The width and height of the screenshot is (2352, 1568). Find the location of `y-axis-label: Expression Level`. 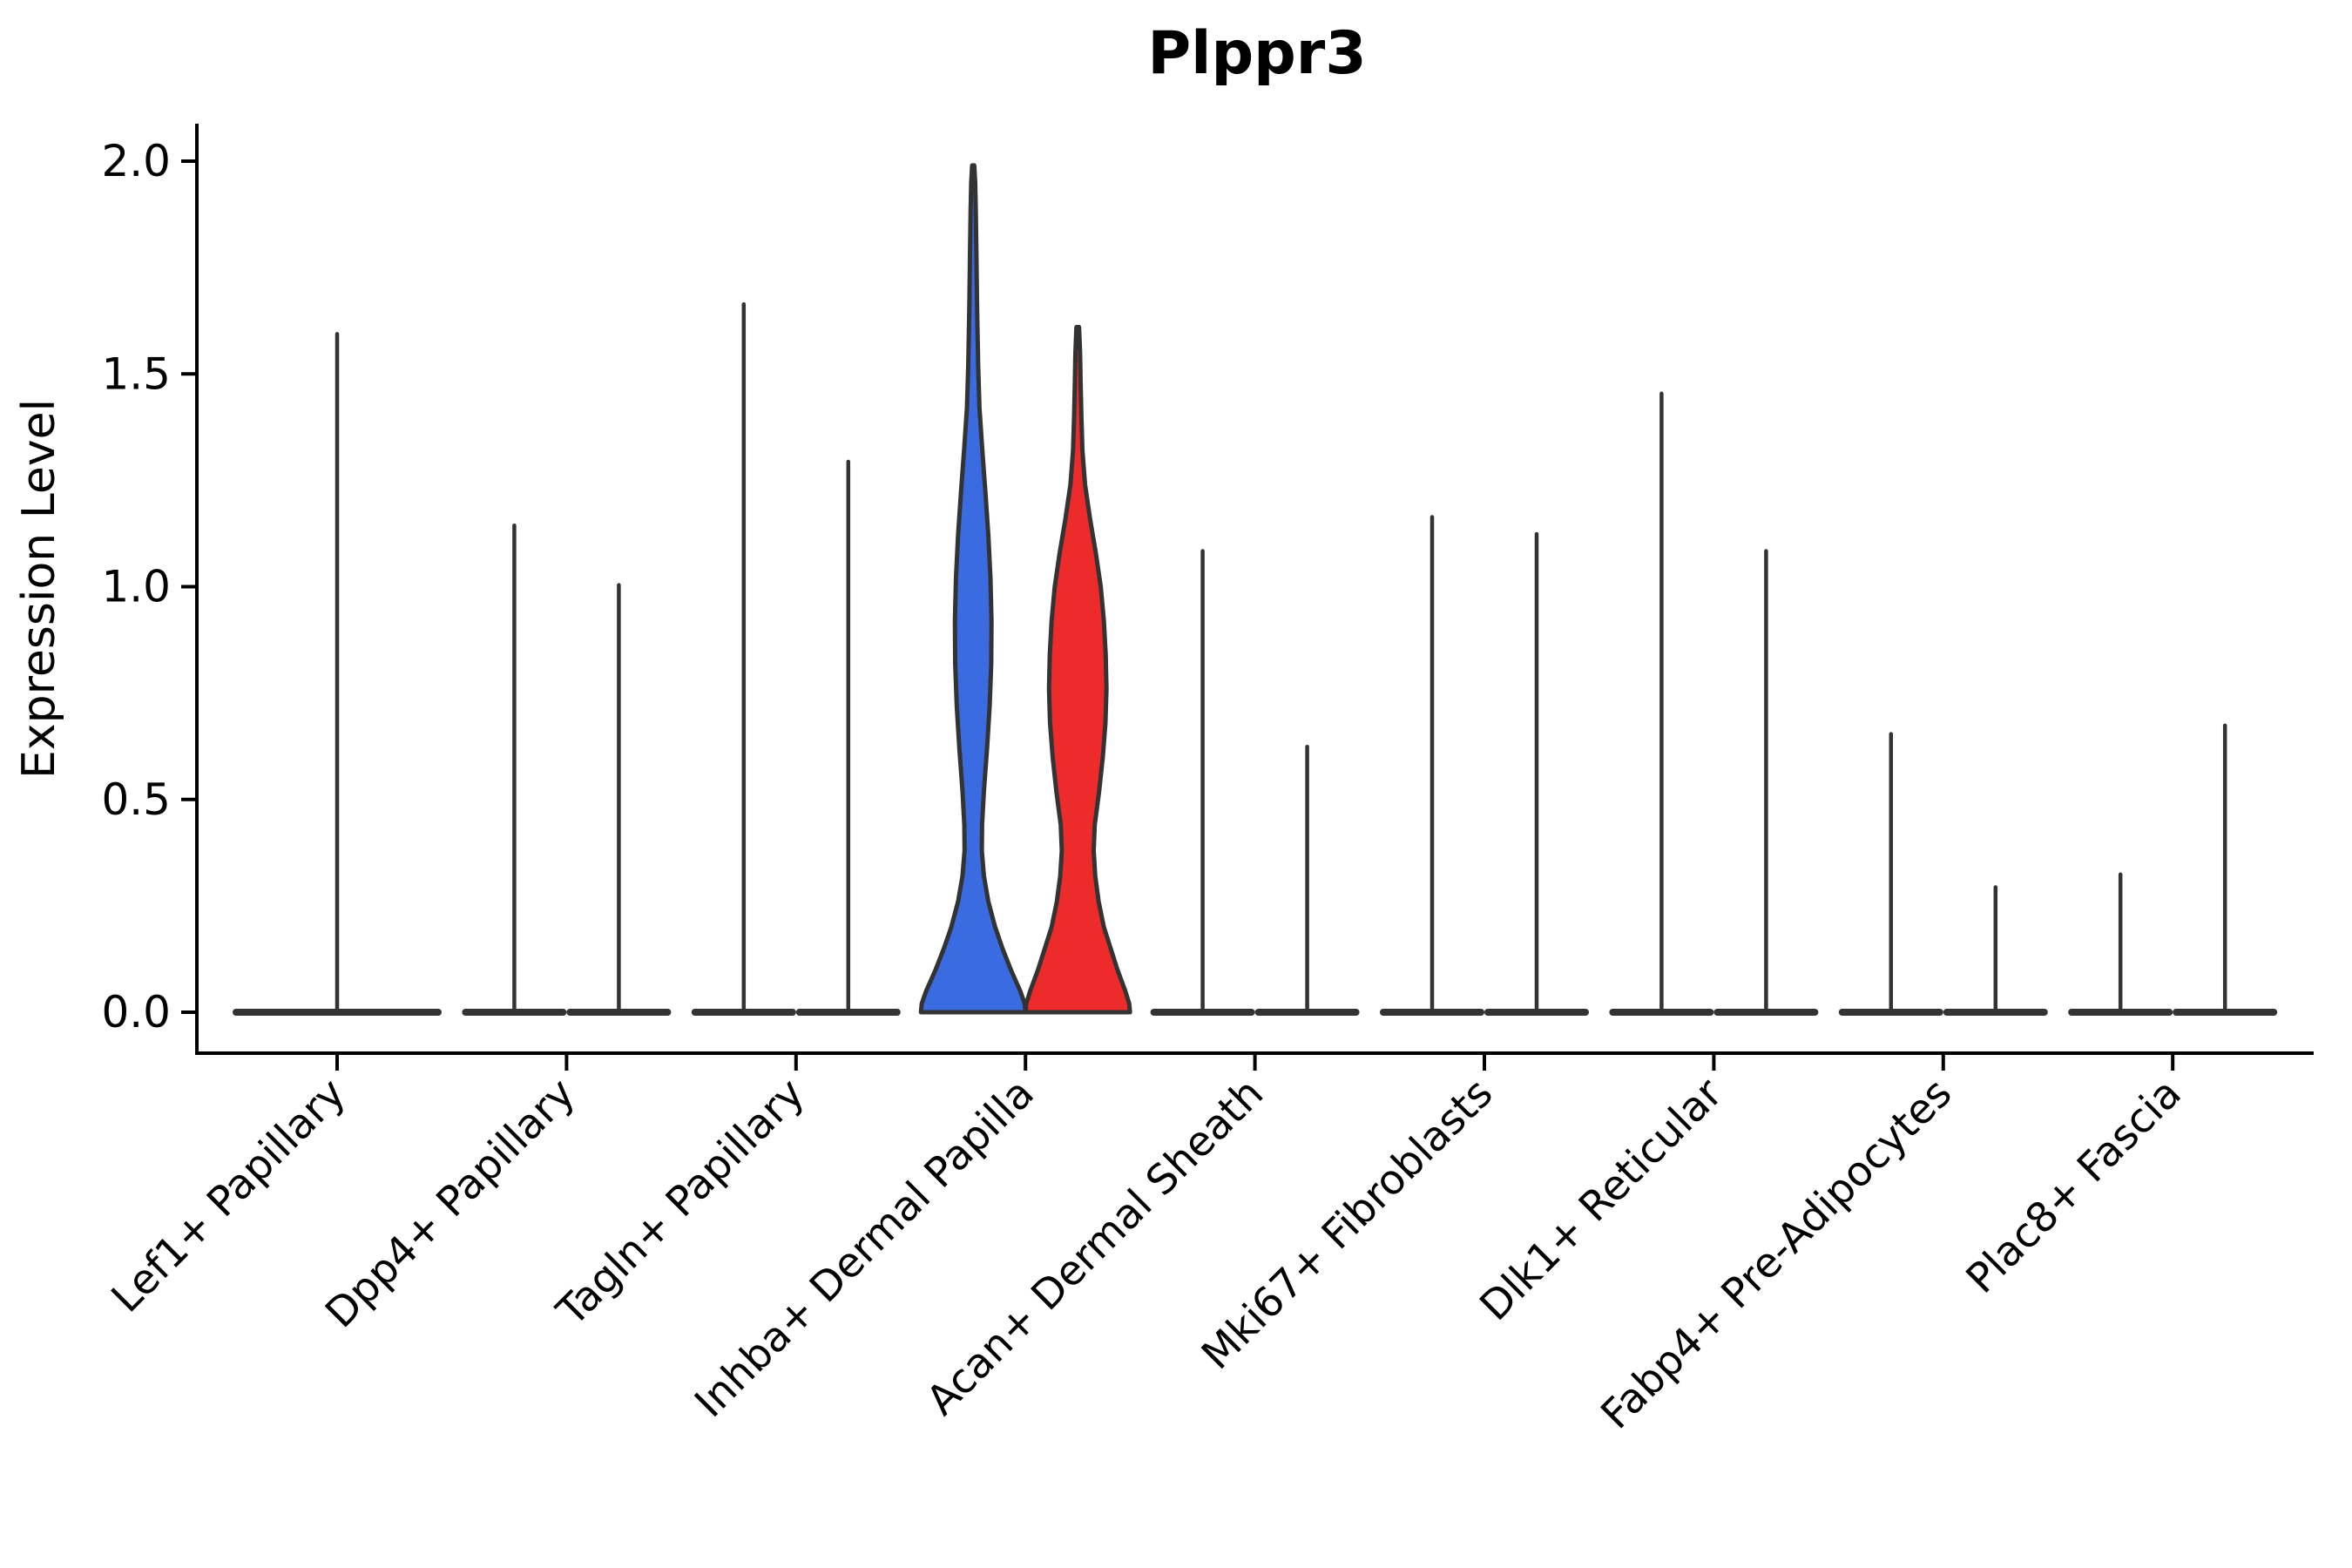

y-axis-label: Expression Level is located at coordinates (39, 589).